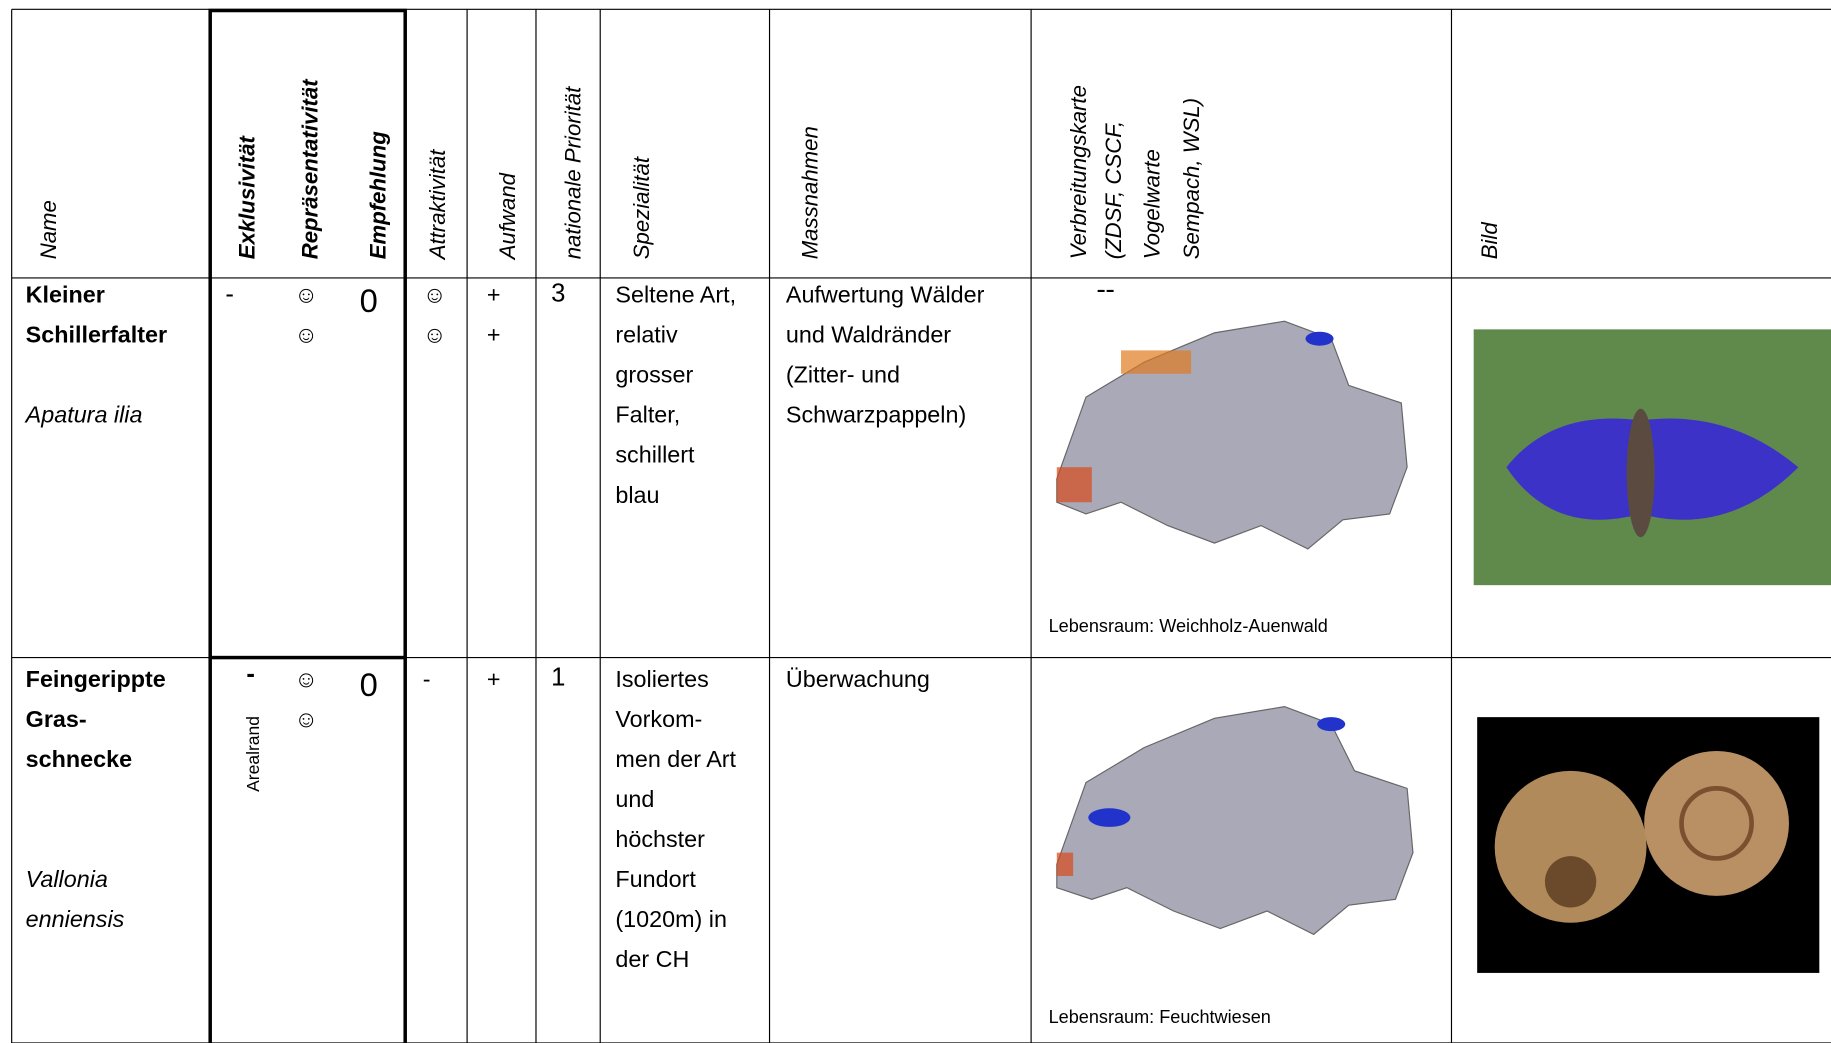 The height and width of the screenshot is (1043, 1831). Describe the element at coordinates (247, 196) in the screenshot. I see `header-label: Exklusivität` at that location.